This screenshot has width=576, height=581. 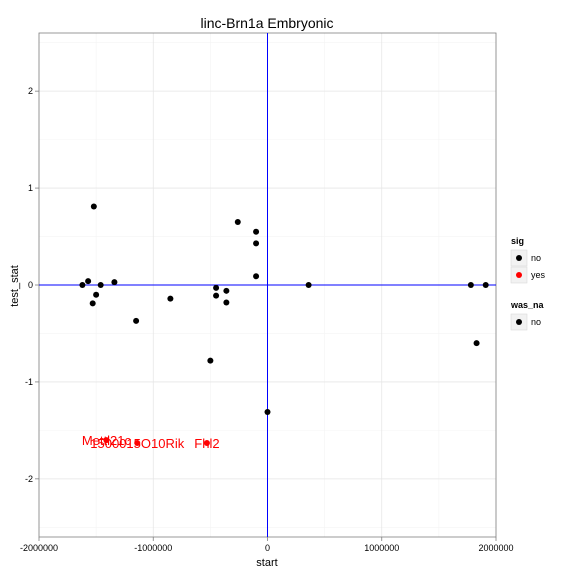 I want to click on x-tick-label: 0, so click(x=267, y=548).